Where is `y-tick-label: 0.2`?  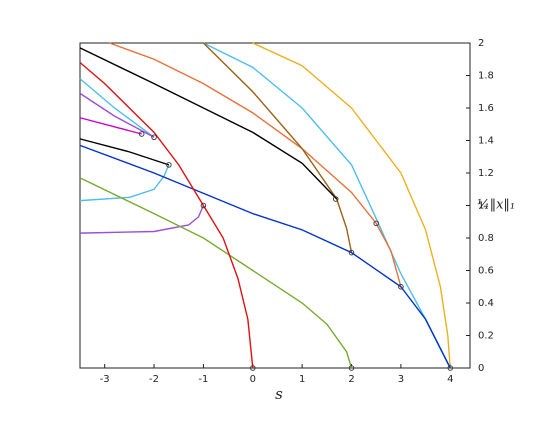
y-tick-label: 0.2 is located at coordinates (486, 336).